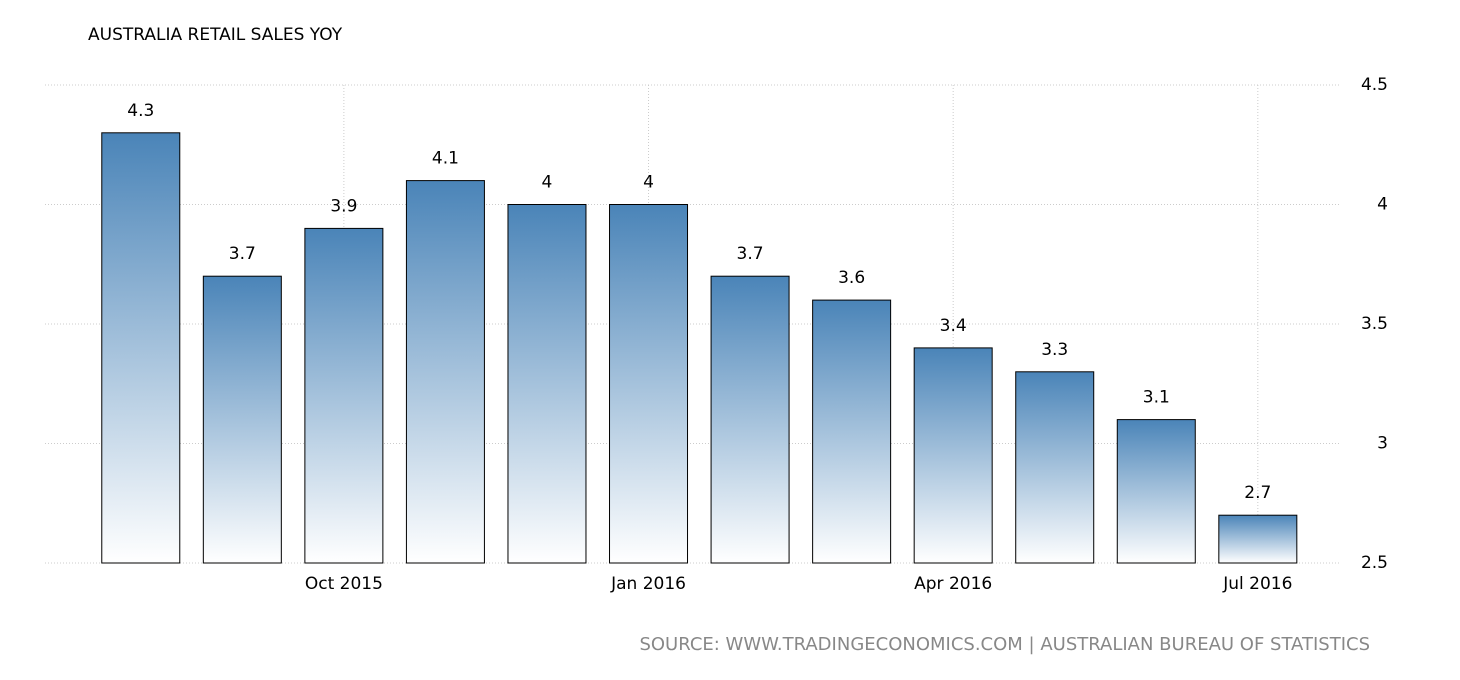  What do you see at coordinates (953, 584) in the screenshot?
I see `x-tick-label: Apr 2016` at bounding box center [953, 584].